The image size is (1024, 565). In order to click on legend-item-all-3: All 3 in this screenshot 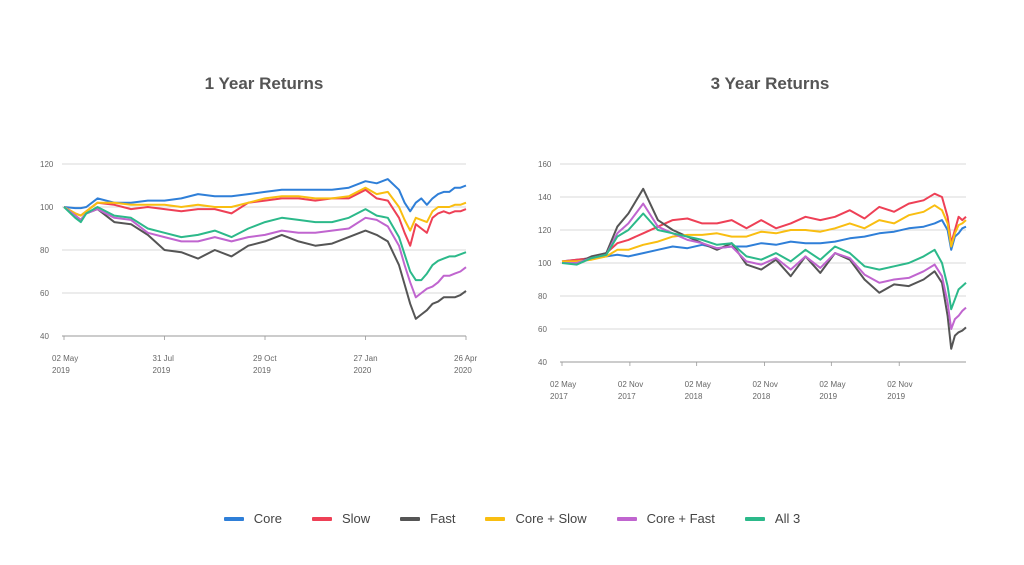, I will do `click(772, 518)`.